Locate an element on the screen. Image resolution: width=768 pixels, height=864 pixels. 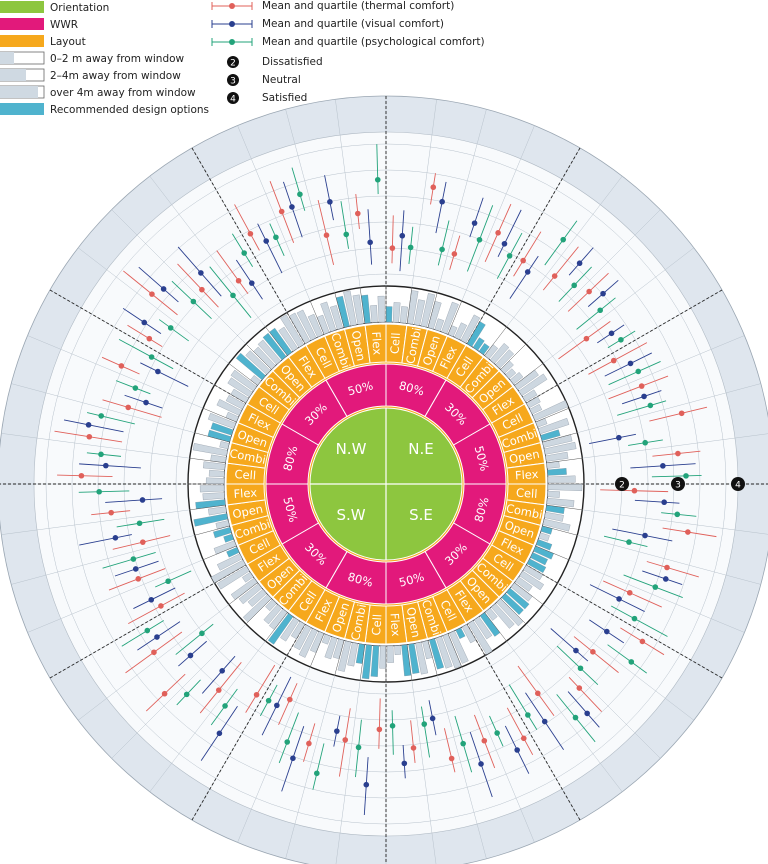
orientation-core: N.W N.E S.W S.E is located at coordinates (386, 484).